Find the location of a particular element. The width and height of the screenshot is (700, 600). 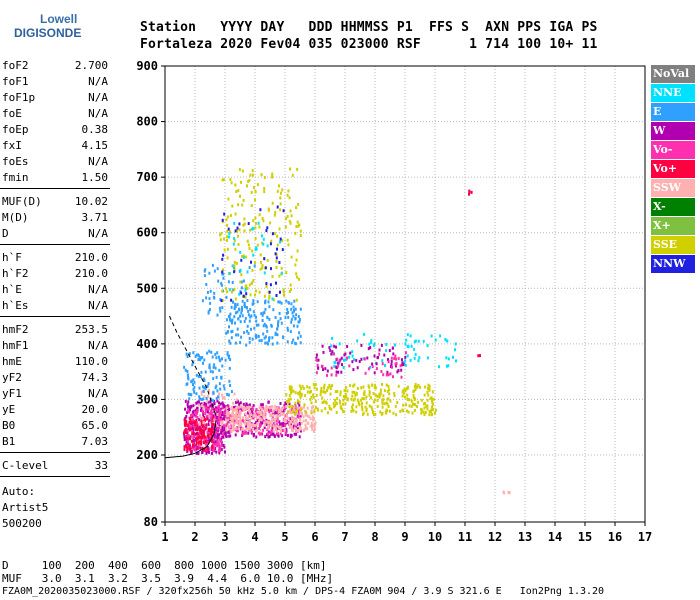

param-label: h`F is located at coordinates (12, 257).